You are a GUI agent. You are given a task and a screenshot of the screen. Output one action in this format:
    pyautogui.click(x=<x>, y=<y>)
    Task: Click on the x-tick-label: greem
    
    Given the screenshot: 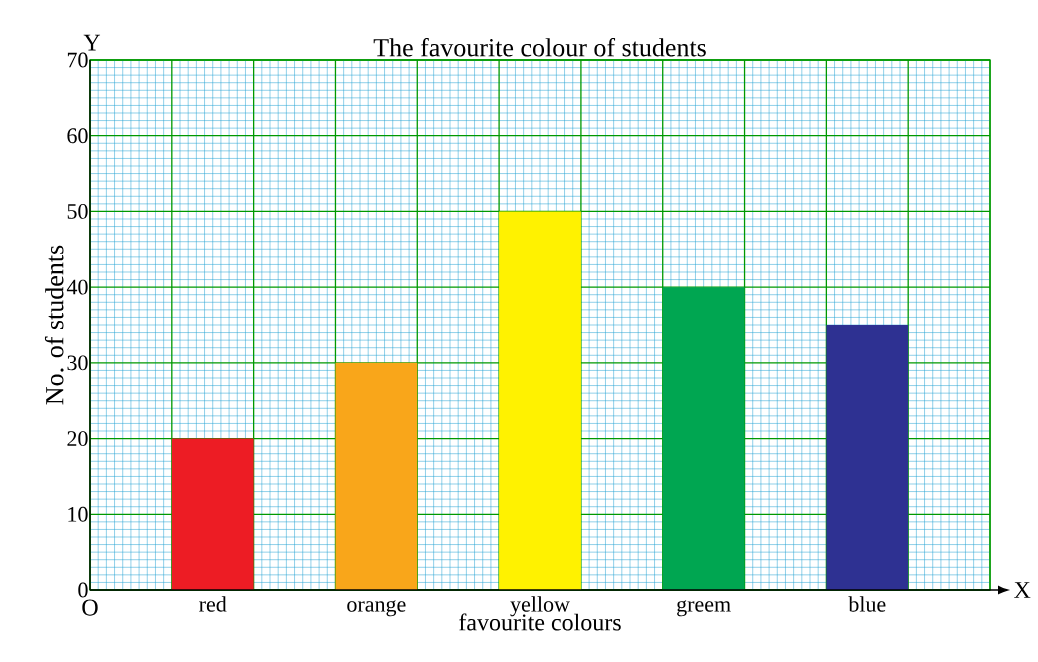 What is the action you would take?
    pyautogui.click(x=704, y=608)
    